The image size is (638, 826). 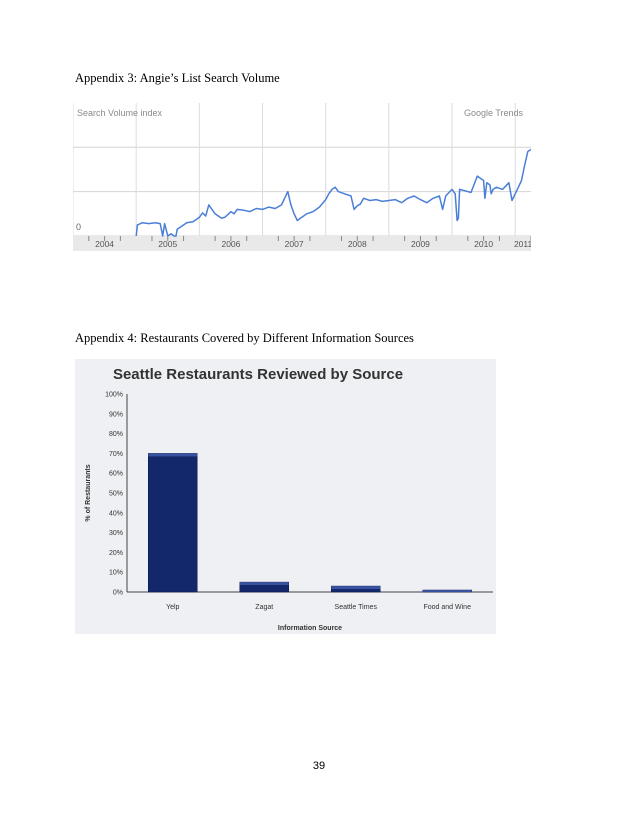 What do you see at coordinates (172, 607) in the screenshot?
I see `category-label: Yelp` at bounding box center [172, 607].